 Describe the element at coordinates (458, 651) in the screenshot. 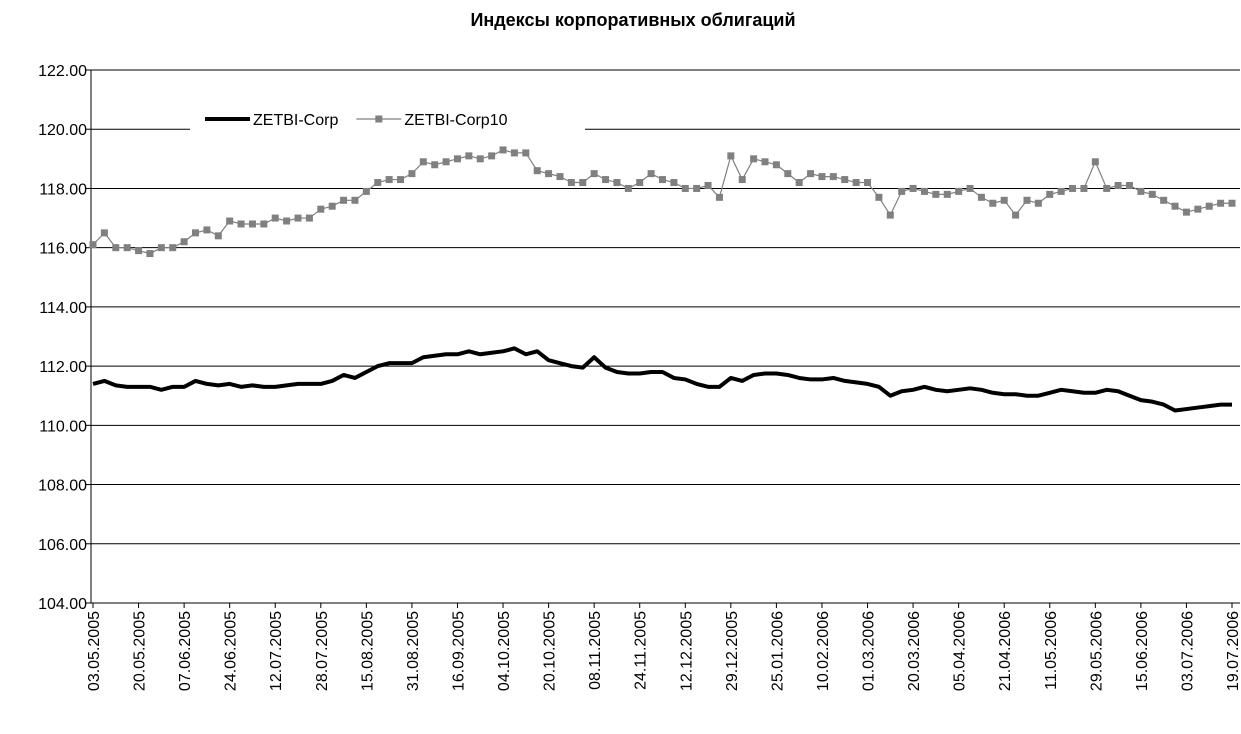

I see `x-tick-label: 16.09.2005` at that location.